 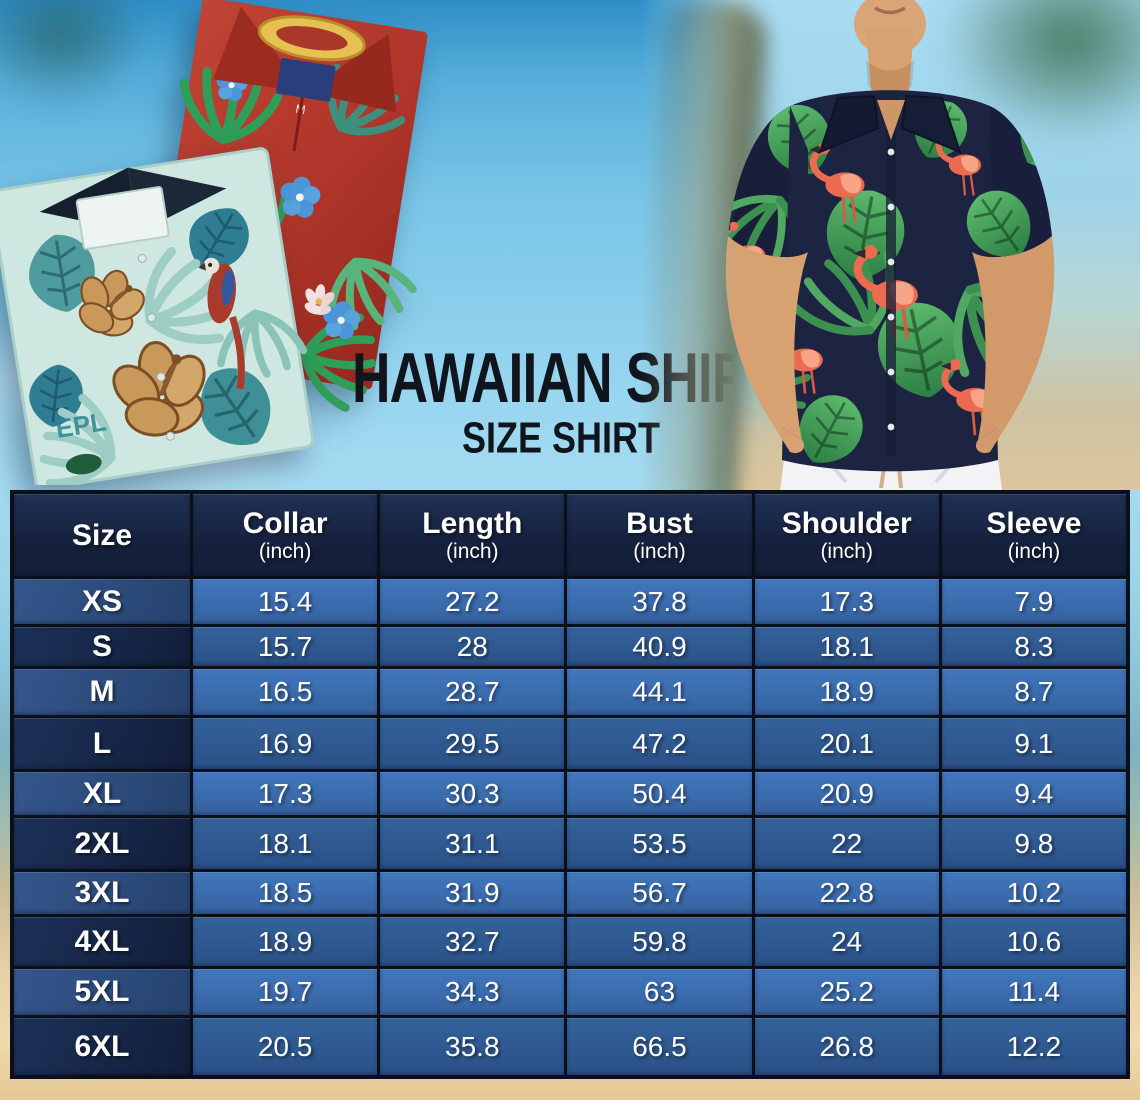 I want to click on value-text: 40.9, so click(x=659, y=646).